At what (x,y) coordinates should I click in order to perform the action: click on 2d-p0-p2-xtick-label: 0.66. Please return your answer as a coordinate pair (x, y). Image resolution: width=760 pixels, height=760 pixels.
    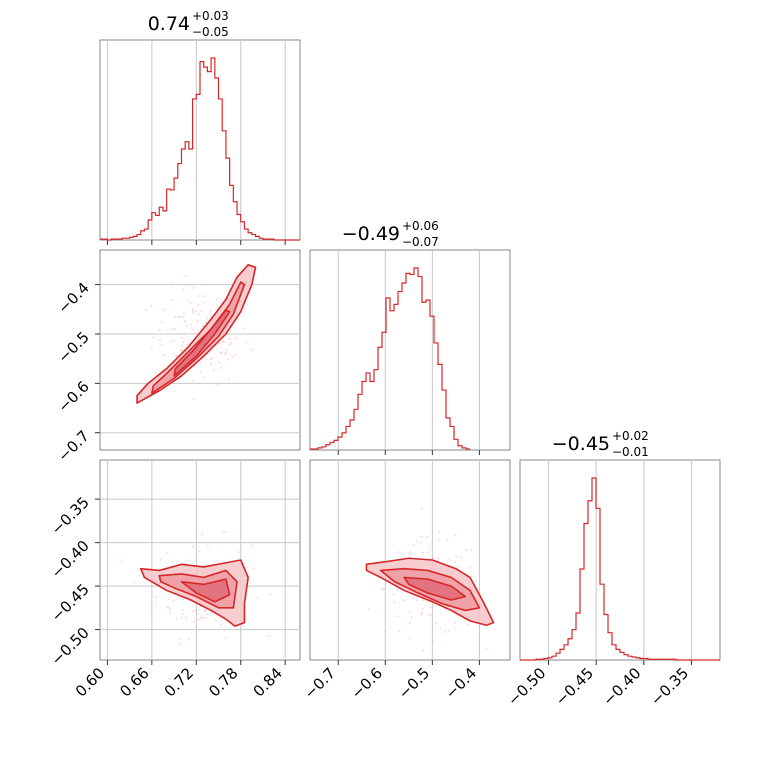
    Looking at the image, I should click on (134, 682).